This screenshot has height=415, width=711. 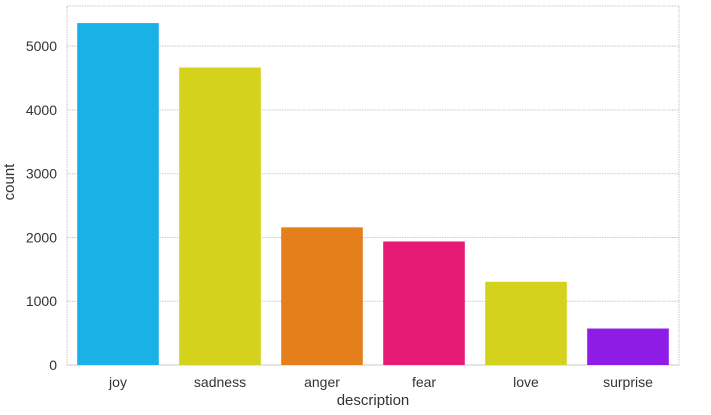 What do you see at coordinates (424, 382) in the screenshot?
I see `x-tick-label-fear: fear` at bounding box center [424, 382].